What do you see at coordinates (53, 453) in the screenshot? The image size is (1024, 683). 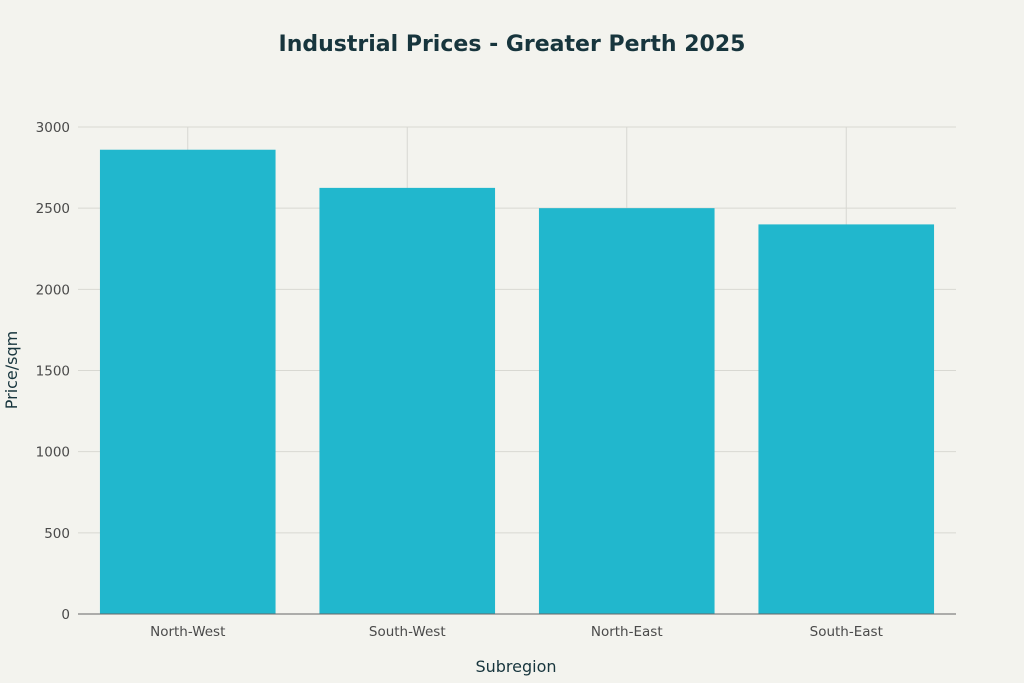 I see `y-tick-label: 1000` at bounding box center [53, 453].